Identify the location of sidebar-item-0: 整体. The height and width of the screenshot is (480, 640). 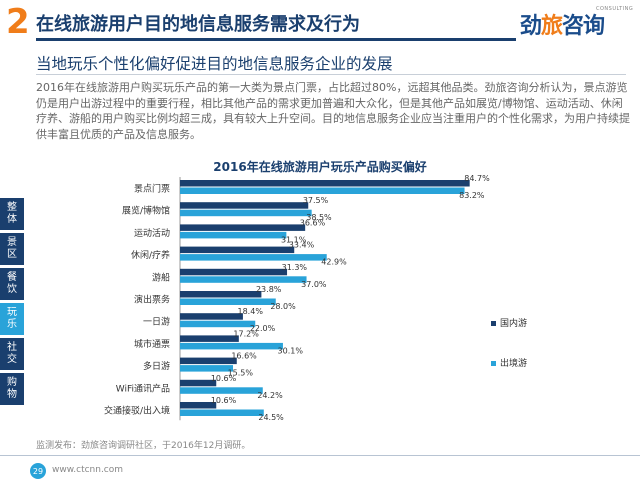
(12, 214).